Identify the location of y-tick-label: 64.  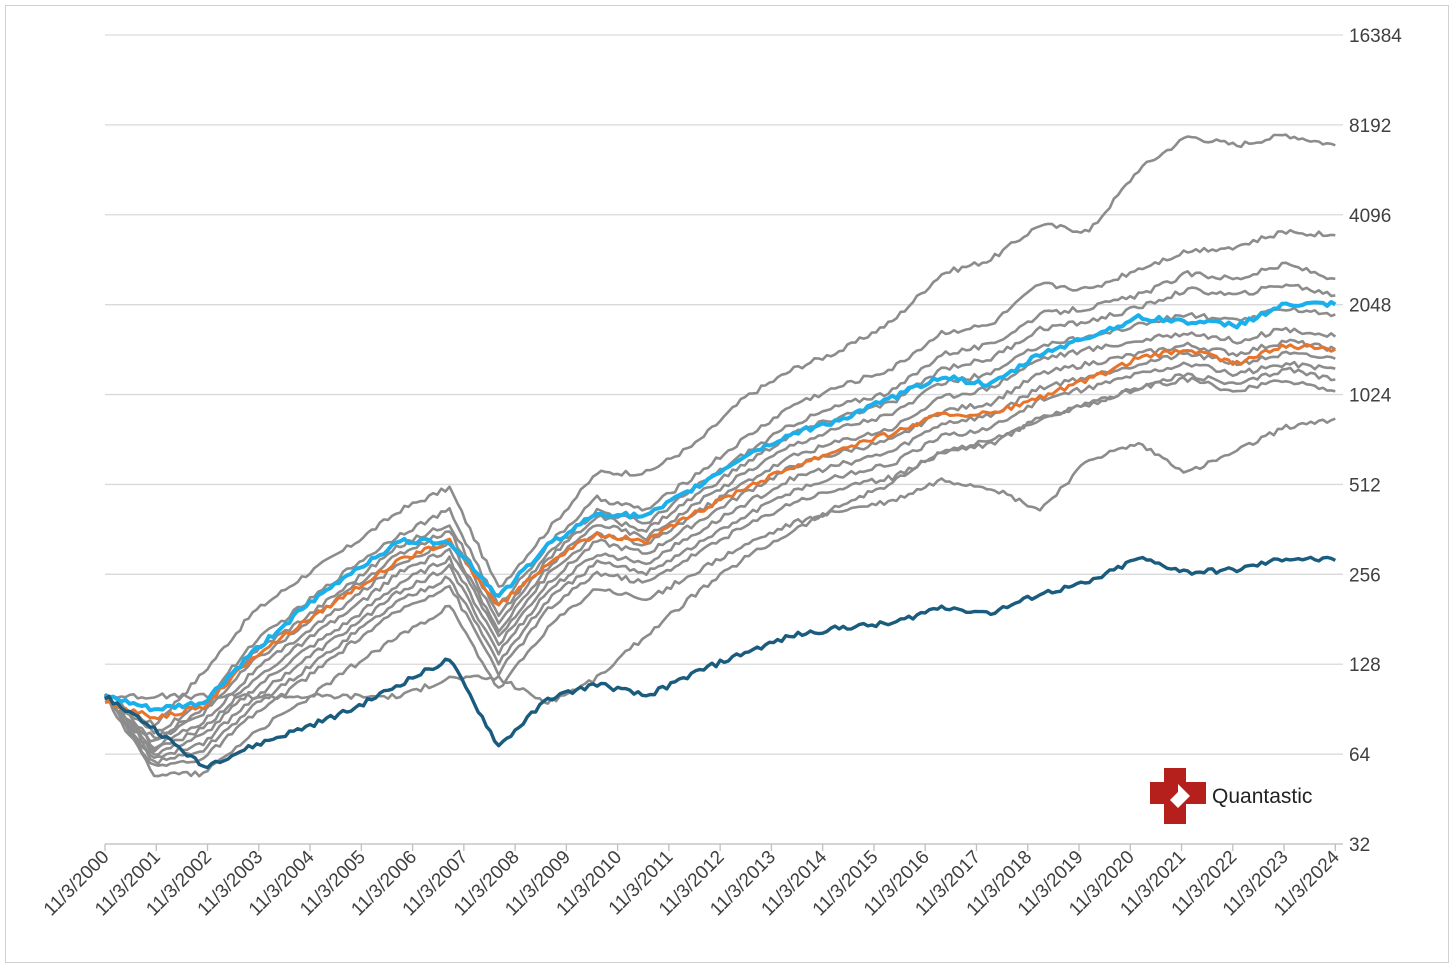
(1360, 755).